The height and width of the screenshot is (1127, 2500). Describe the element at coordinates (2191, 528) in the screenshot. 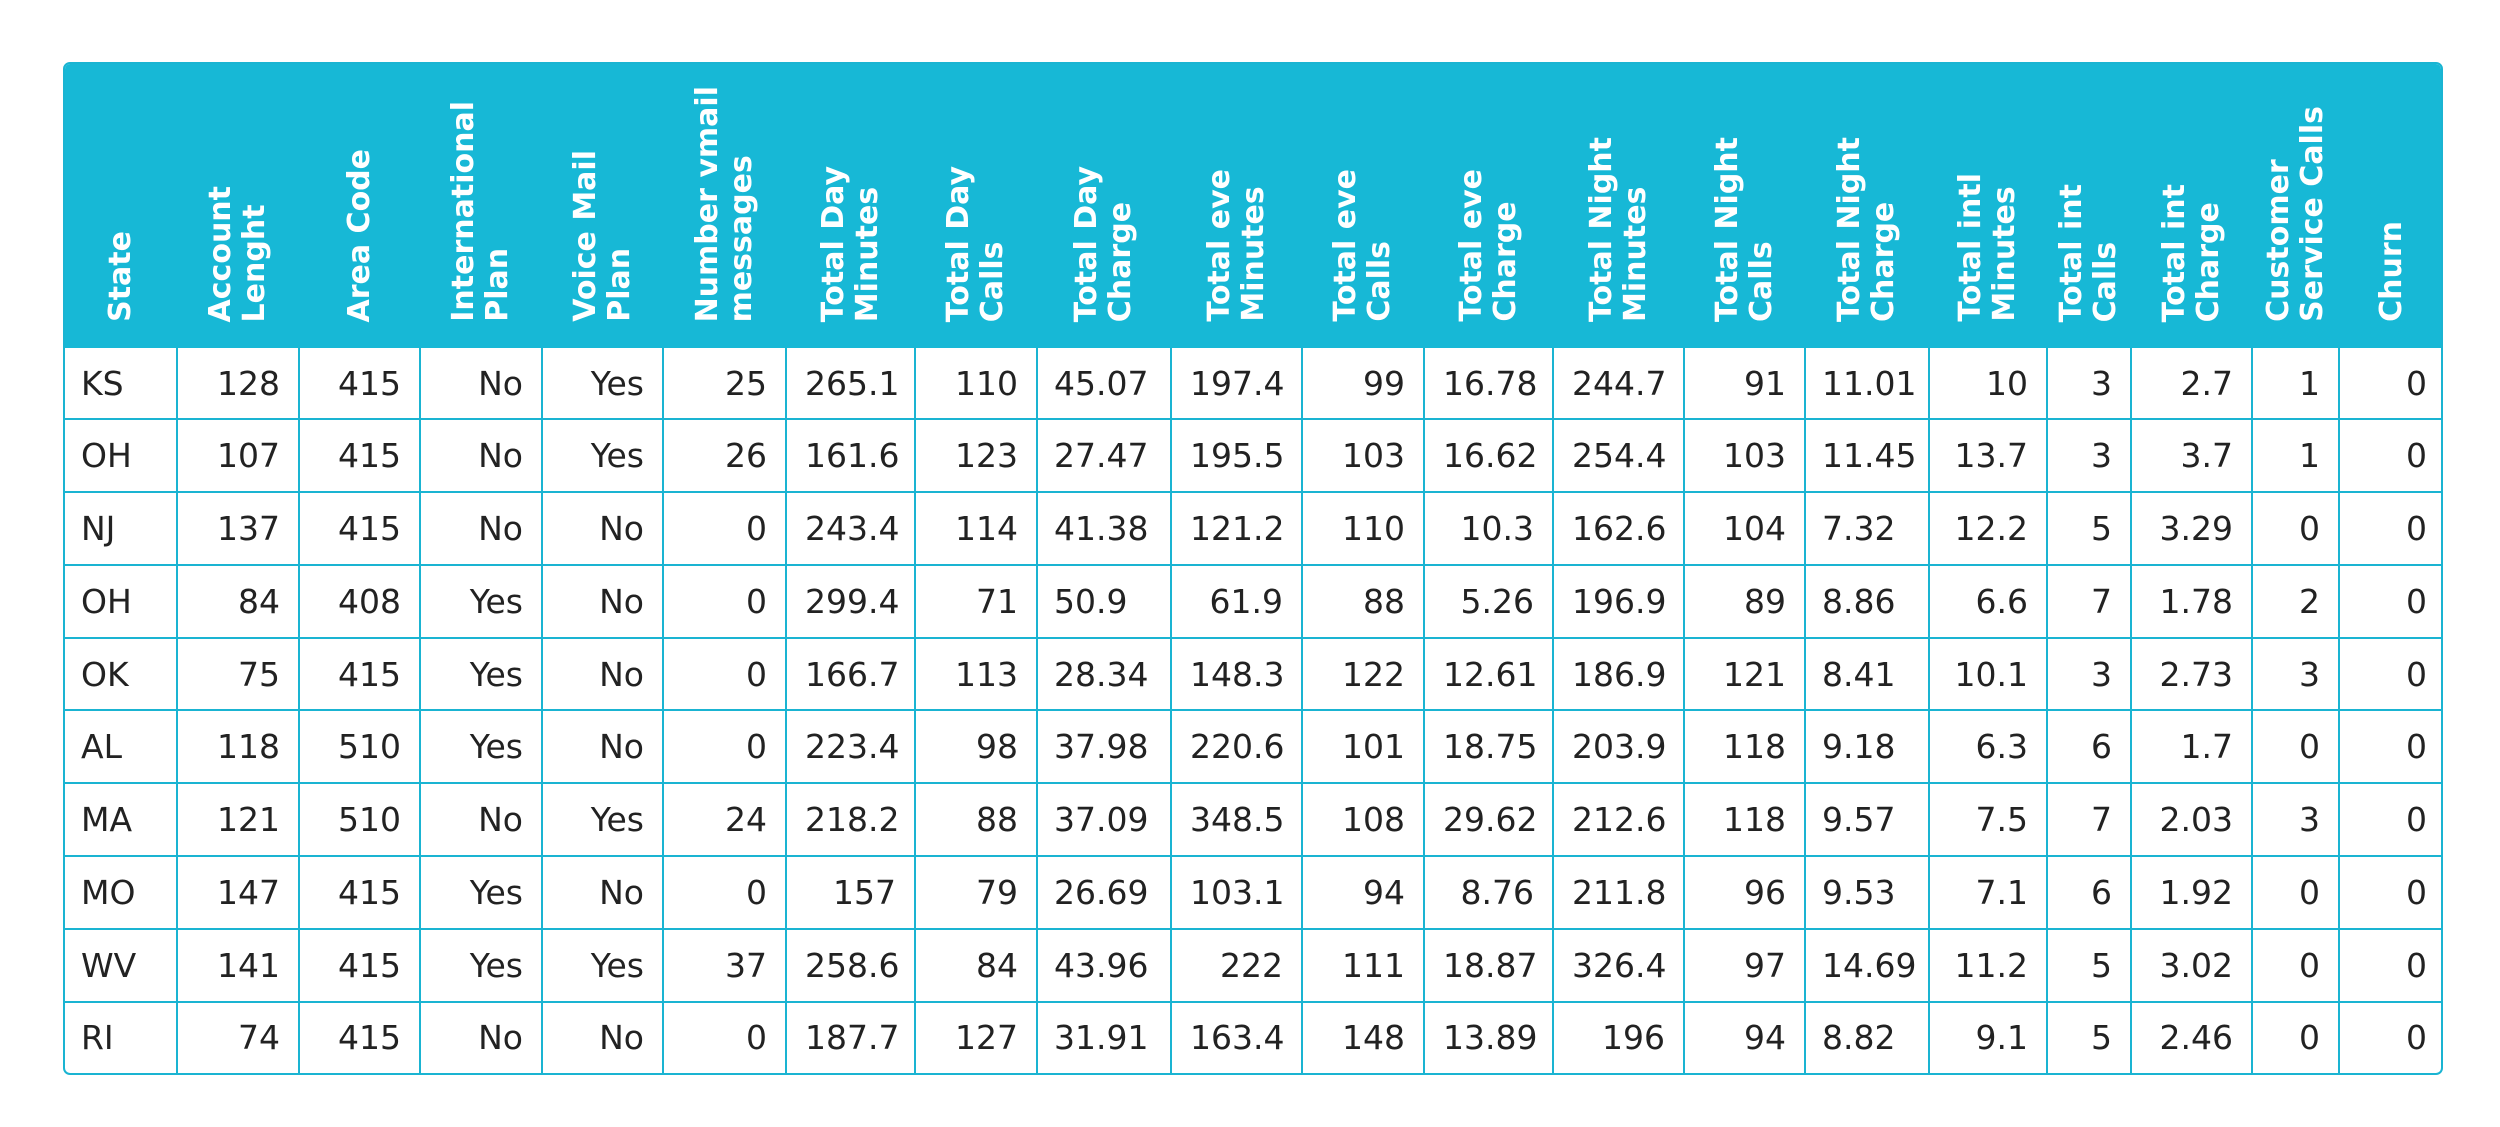

I see `table-cell: 3.29` at that location.